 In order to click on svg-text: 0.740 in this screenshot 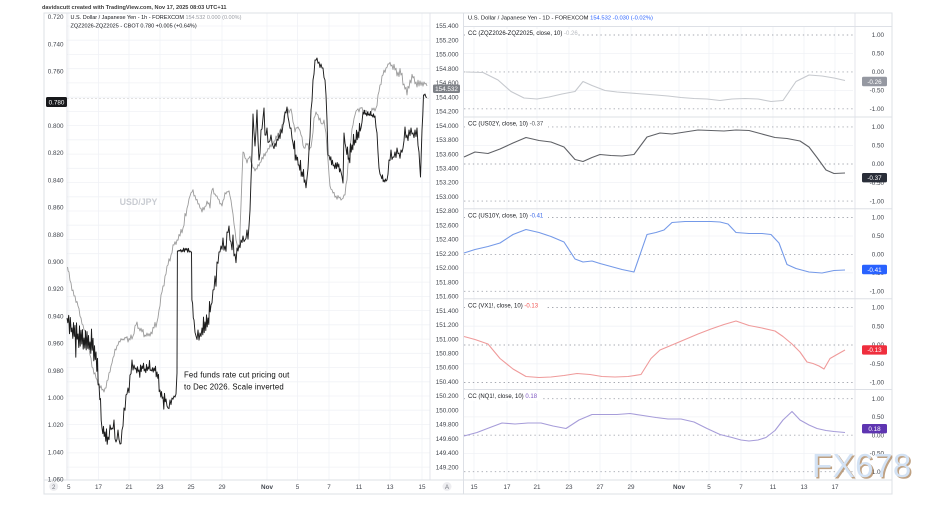, I will do `click(56, 44)`.